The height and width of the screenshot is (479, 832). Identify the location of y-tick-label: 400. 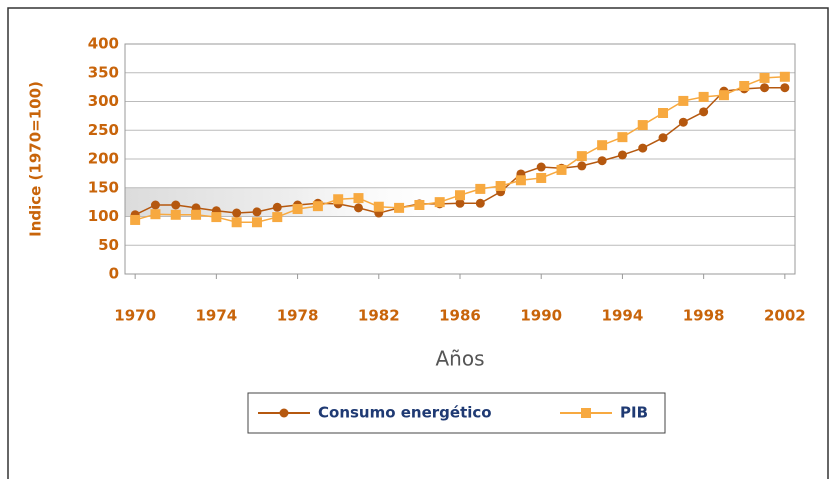
(103, 44).